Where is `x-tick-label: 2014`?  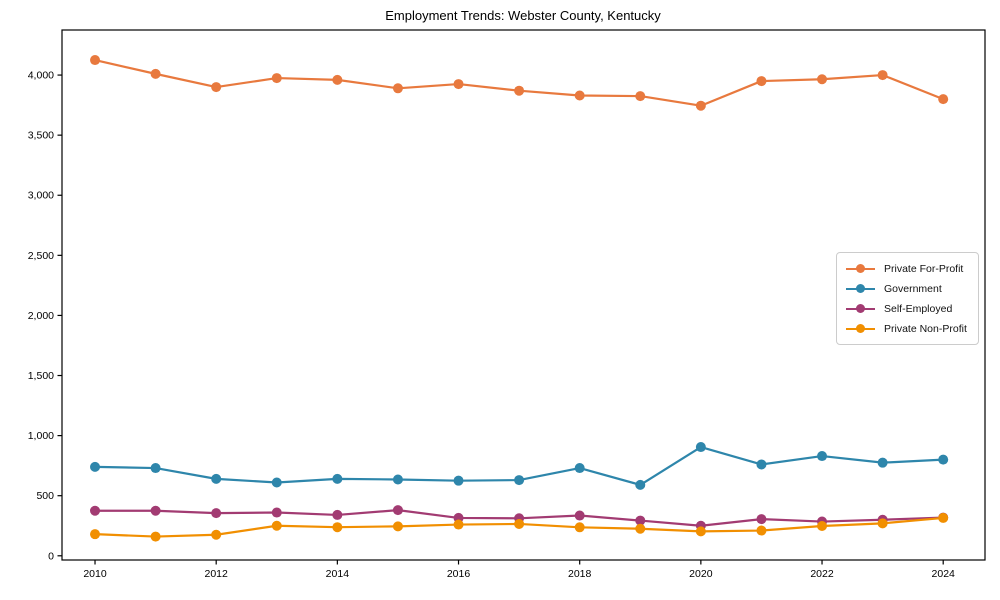
x-tick-label: 2014 is located at coordinates (338, 574).